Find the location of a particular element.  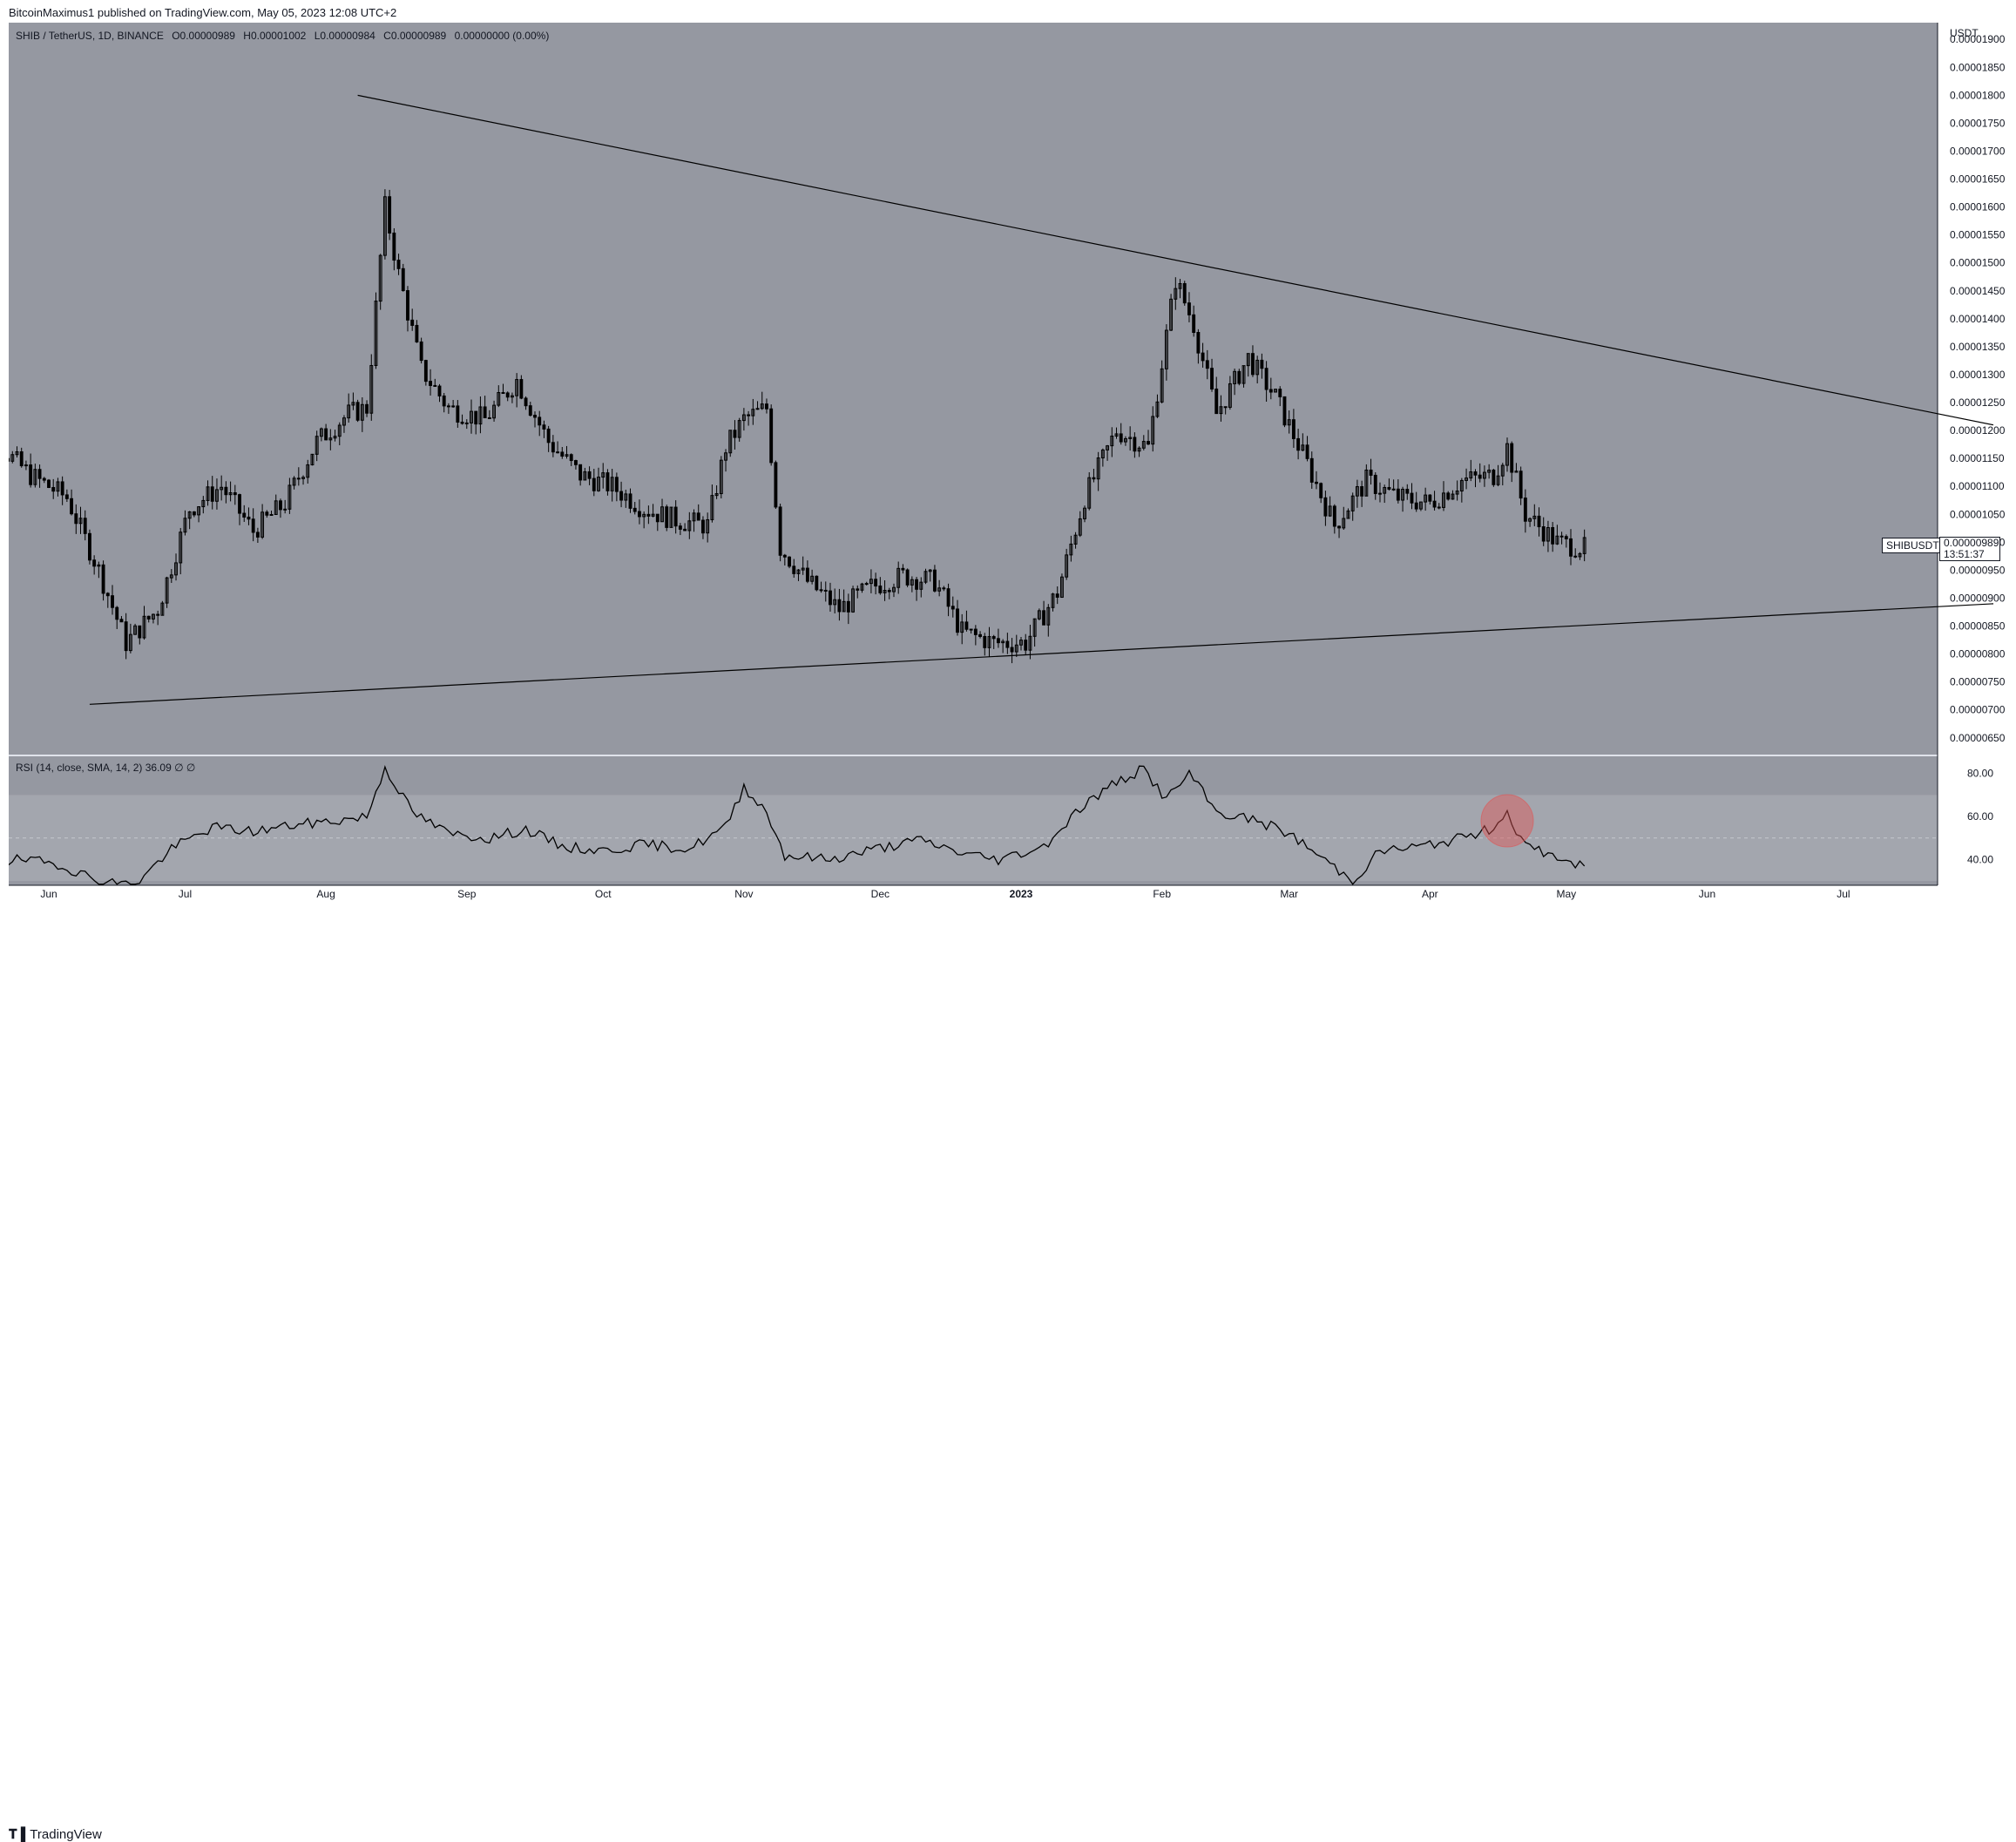

price-tick-label: 0.00001600 is located at coordinates (1978, 207).